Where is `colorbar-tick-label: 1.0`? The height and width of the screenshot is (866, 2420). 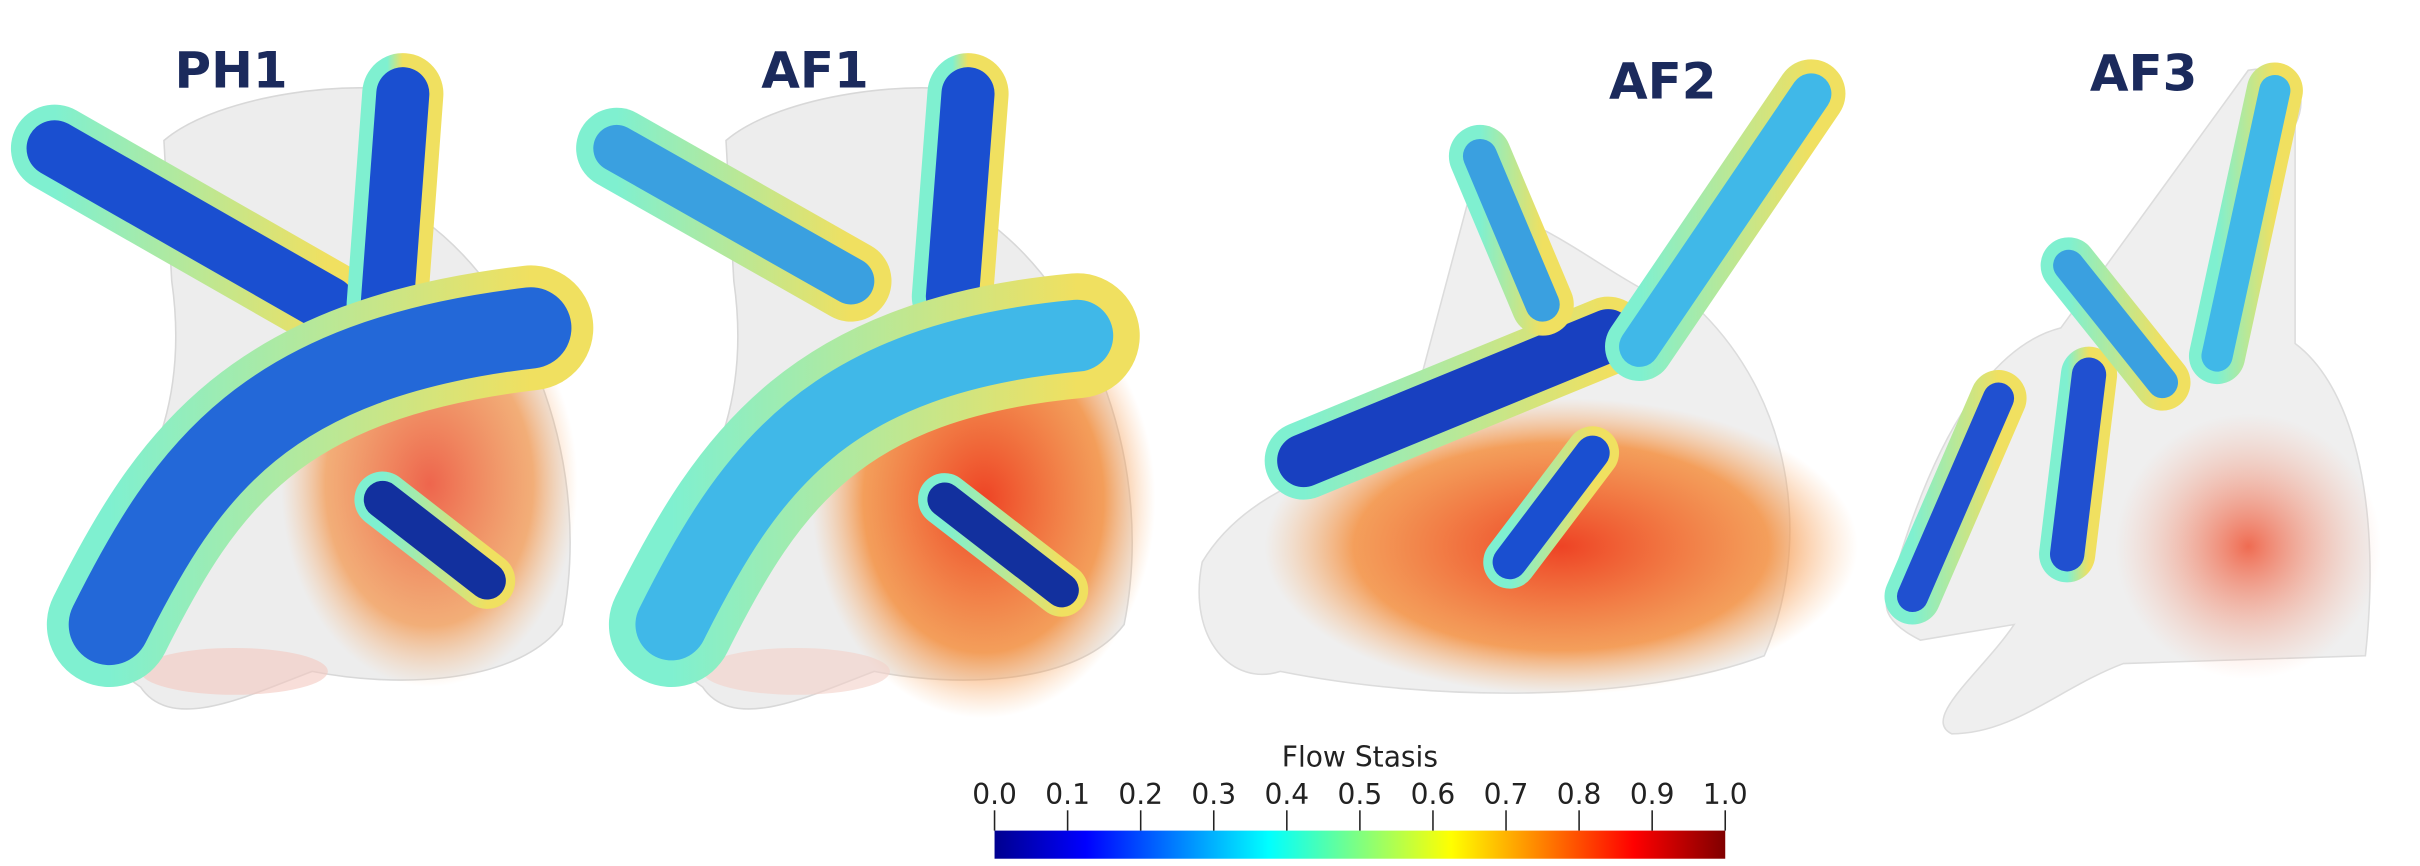 colorbar-tick-label: 1.0 is located at coordinates (1725, 794).